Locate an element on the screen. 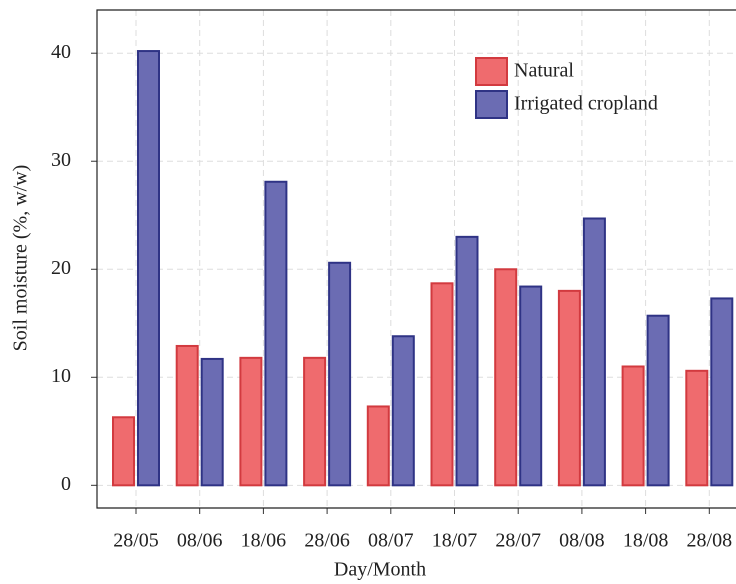 This screenshot has width=736, height=584. legend-label: Natural is located at coordinates (544, 71).